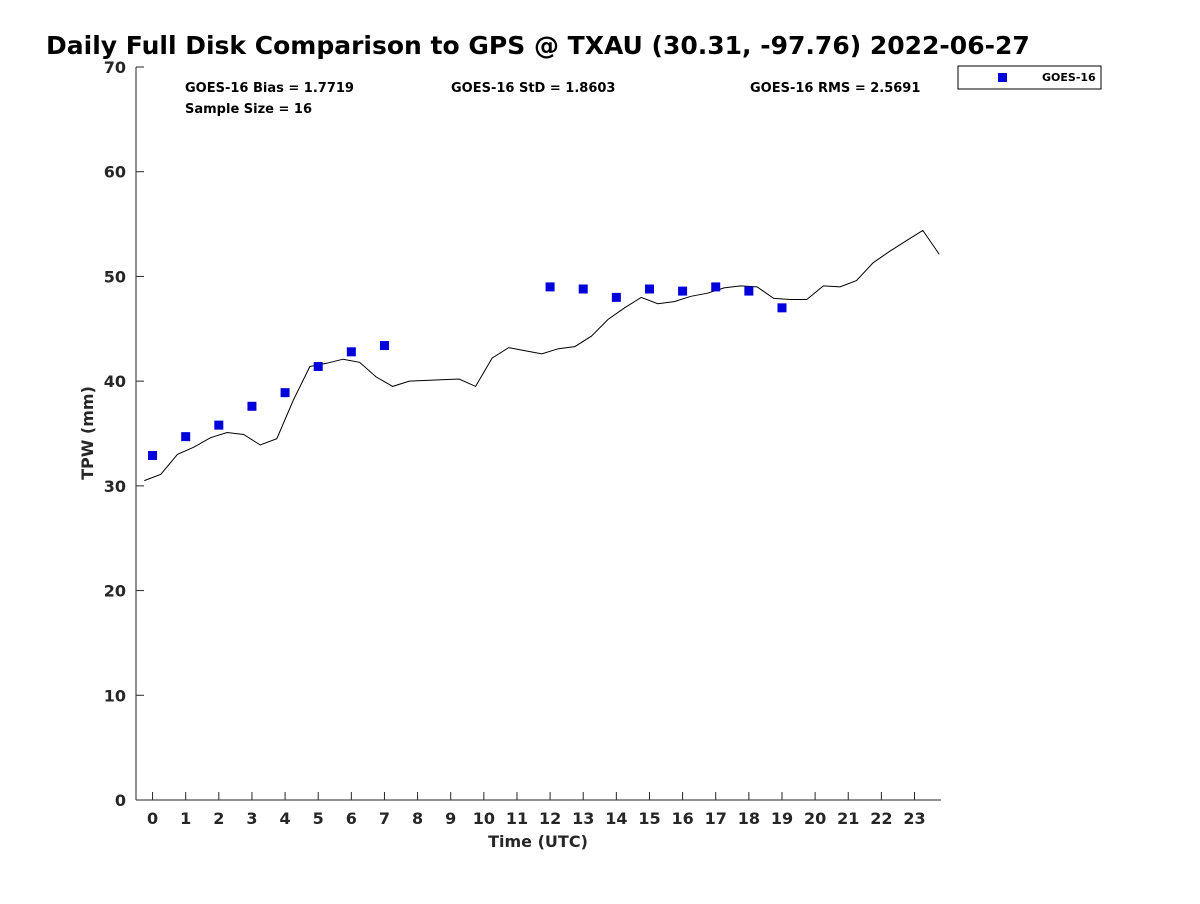 This screenshot has width=1200, height=904. Describe the element at coordinates (881, 818) in the screenshot. I see `x-tick-label: 22` at that location.